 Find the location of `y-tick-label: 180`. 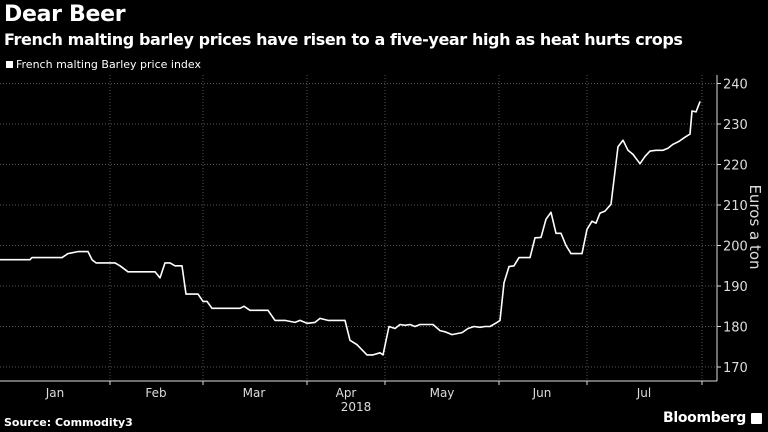

y-tick-label: 180 is located at coordinates (735, 328).